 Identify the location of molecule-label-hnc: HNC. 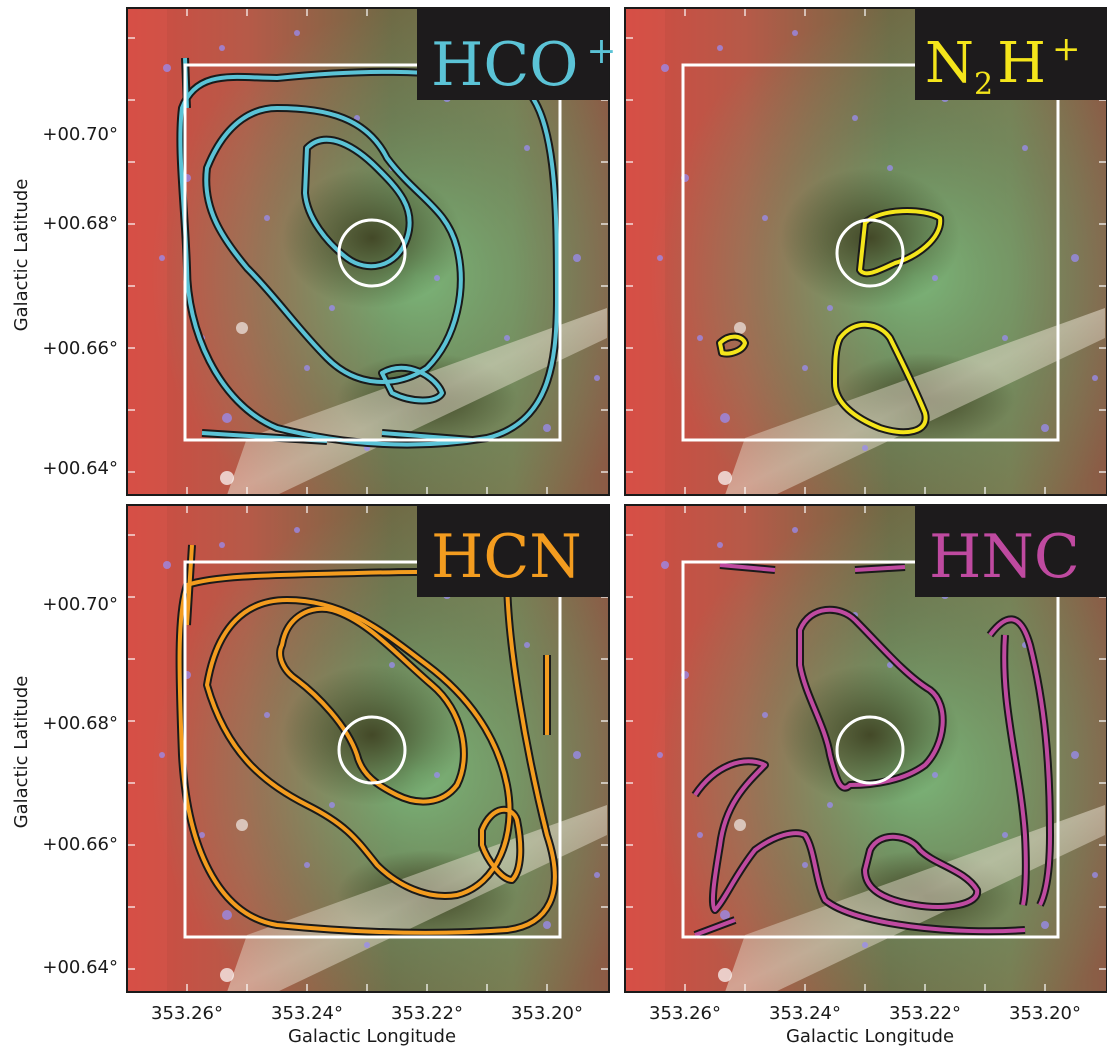
(1011, 551).